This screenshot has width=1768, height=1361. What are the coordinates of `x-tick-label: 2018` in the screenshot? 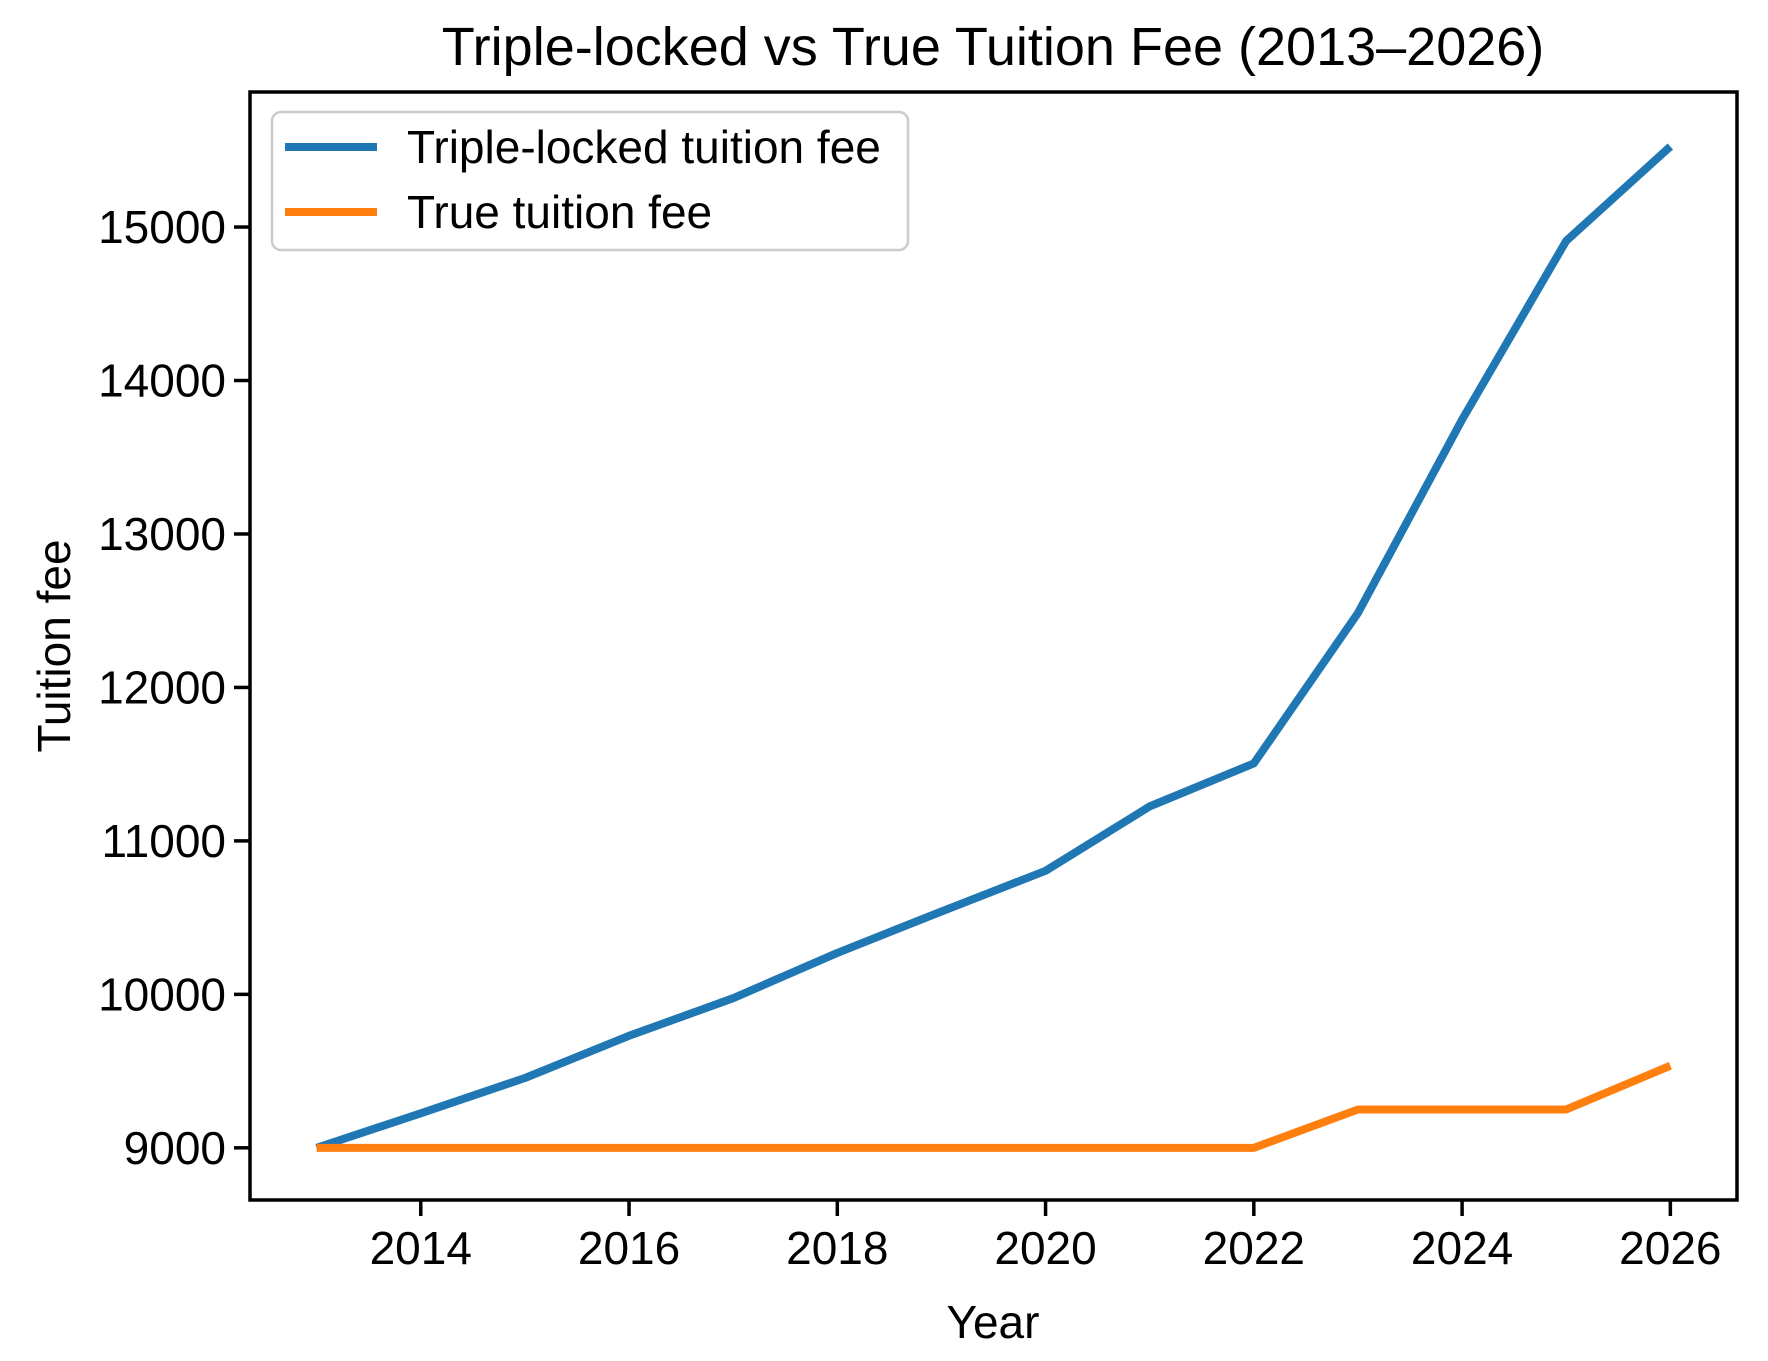 It's located at (837, 1248).